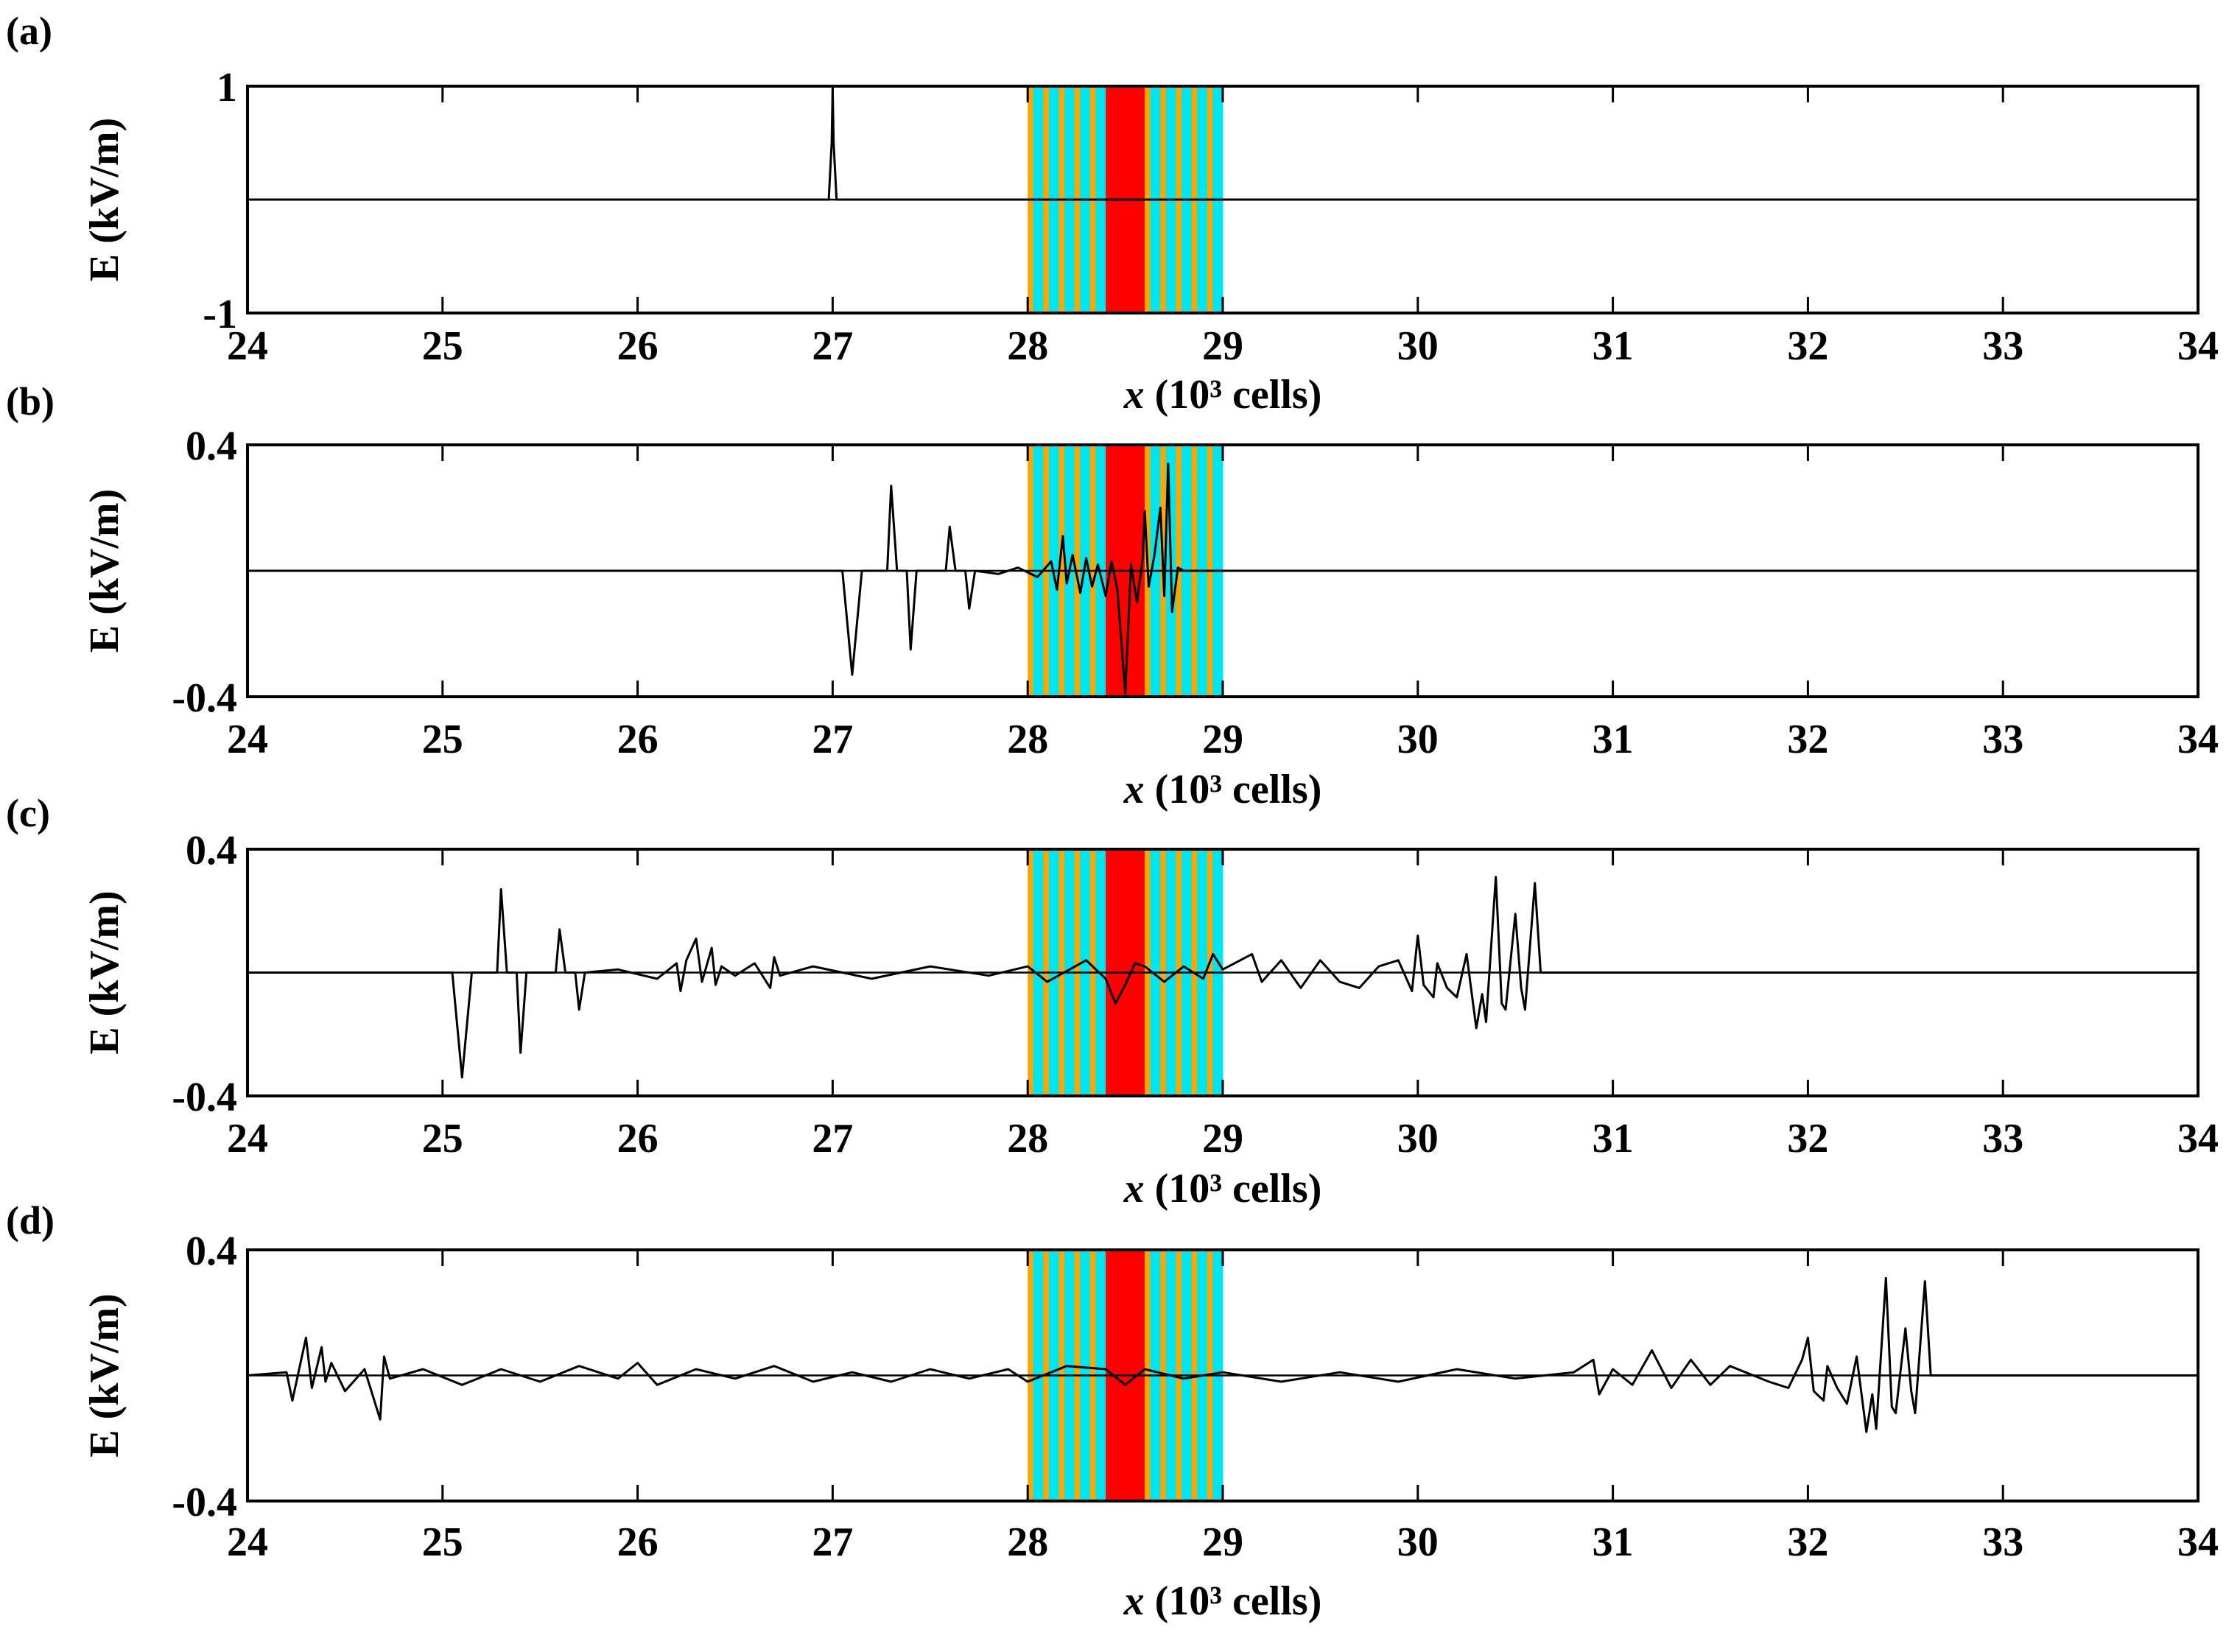 This screenshot has height=1652, width=2240. I want to click on panel-label: (b), so click(30, 401).